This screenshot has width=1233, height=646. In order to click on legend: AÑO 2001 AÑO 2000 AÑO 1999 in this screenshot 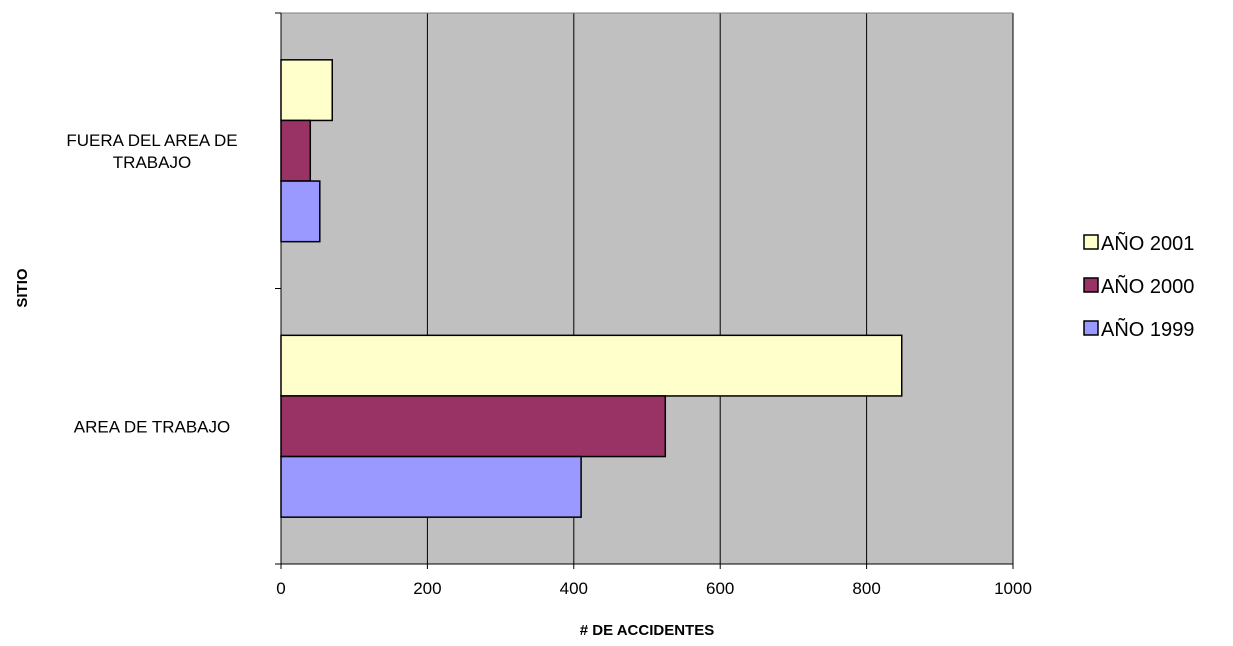, I will do `click(1138, 286)`.